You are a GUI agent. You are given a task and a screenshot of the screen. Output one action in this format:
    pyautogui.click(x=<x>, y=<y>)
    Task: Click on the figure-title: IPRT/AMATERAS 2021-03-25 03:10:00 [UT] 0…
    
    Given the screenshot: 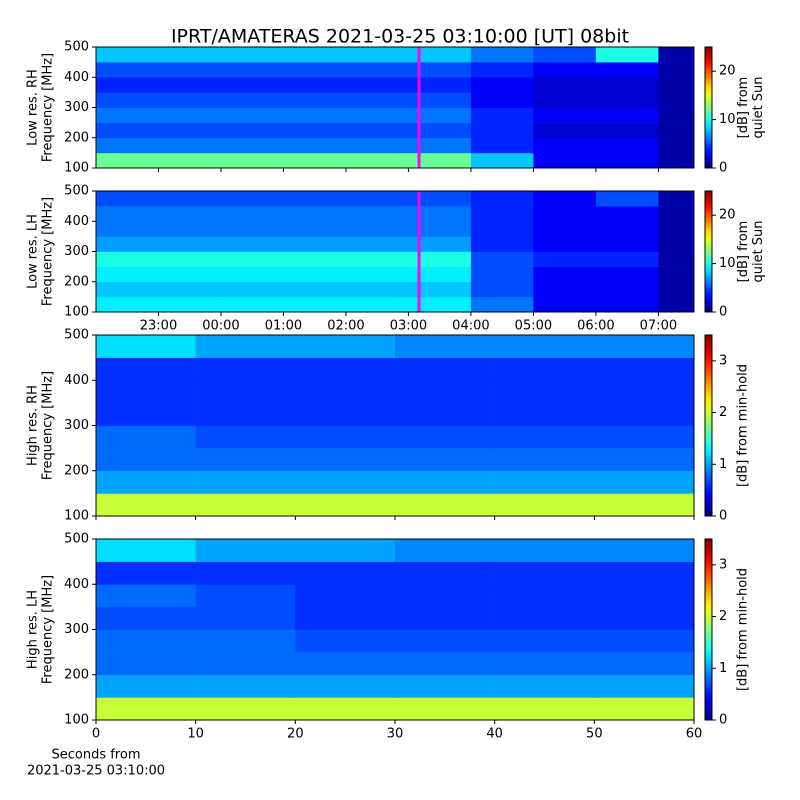 What is the action you would take?
    pyautogui.click(x=400, y=37)
    